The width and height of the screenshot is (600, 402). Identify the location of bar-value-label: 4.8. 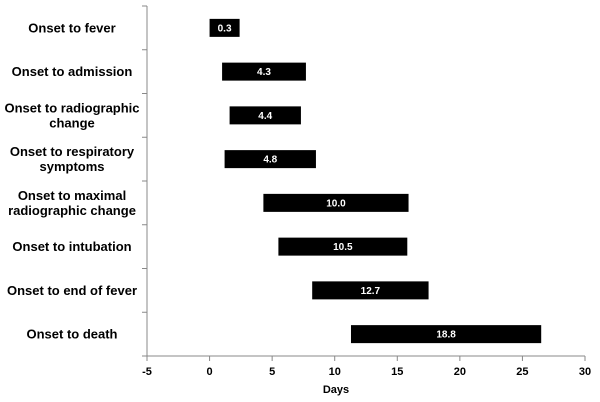
(270, 160).